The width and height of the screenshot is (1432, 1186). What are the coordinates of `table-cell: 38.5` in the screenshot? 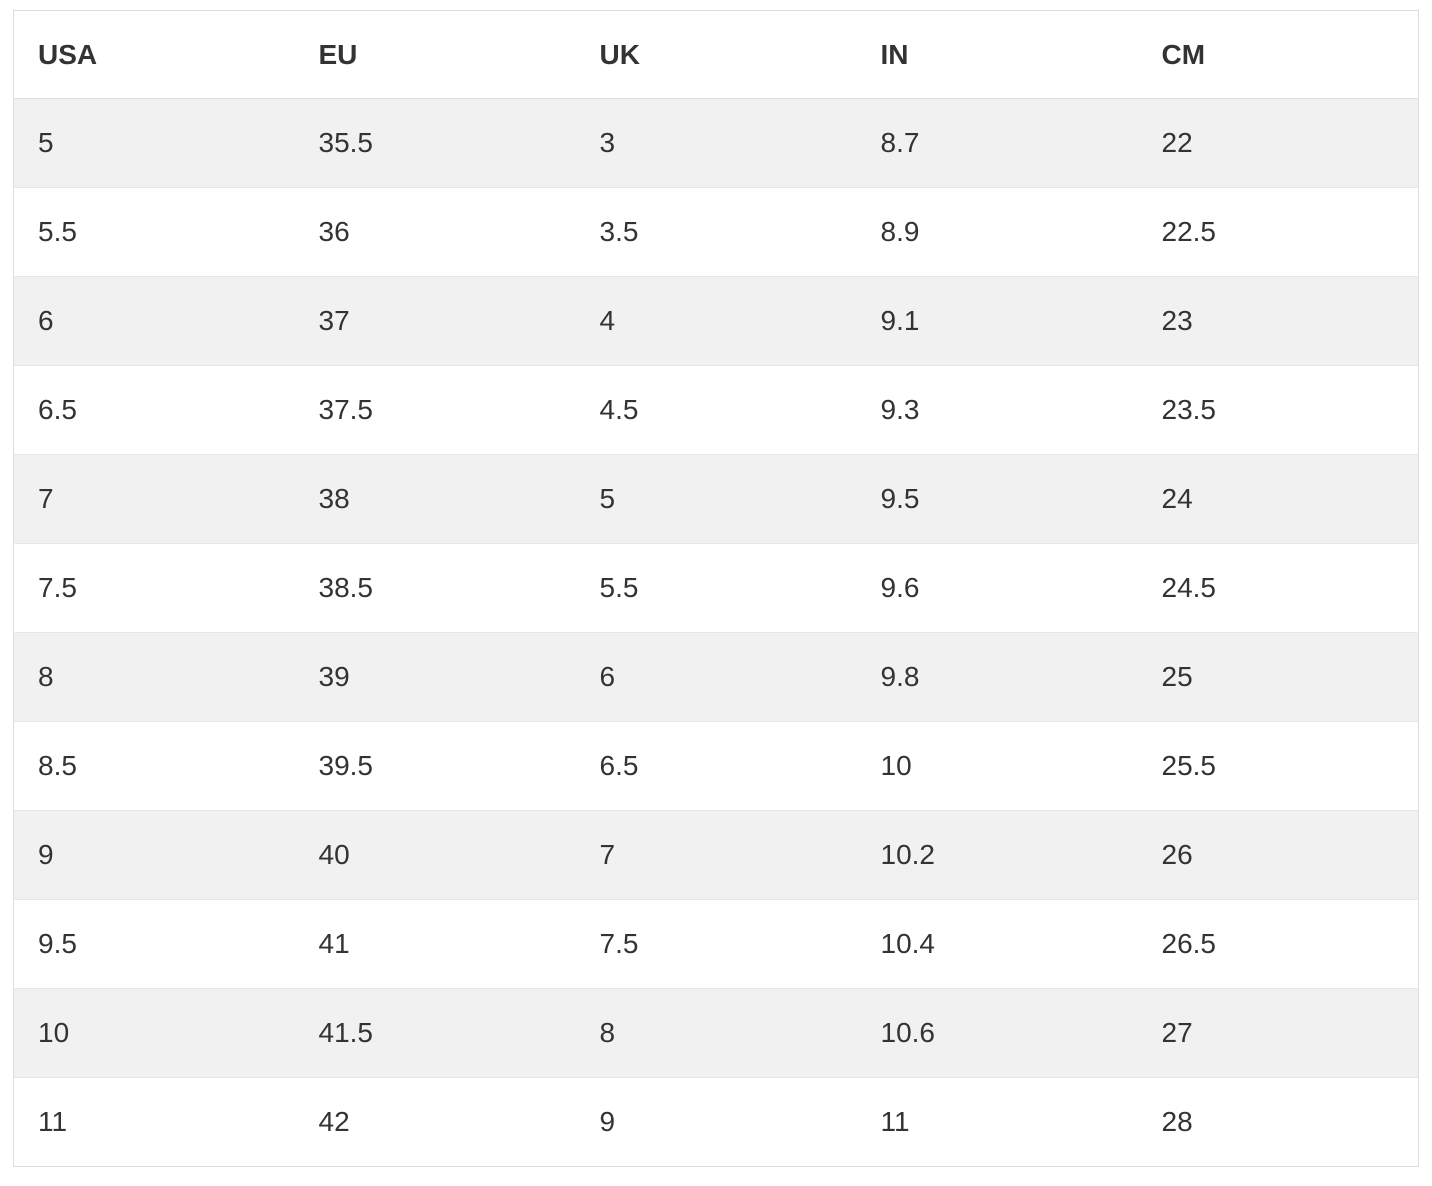 It's located at (346, 587).